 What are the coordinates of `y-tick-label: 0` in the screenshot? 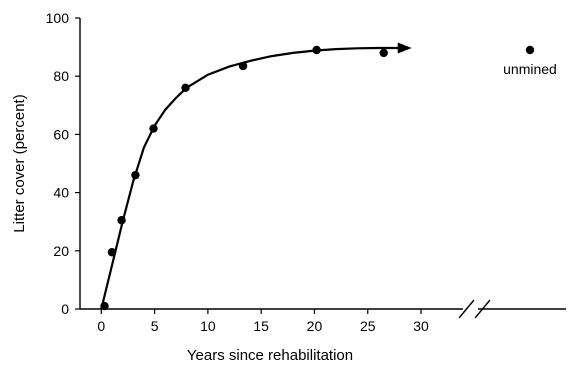 It's located at (65, 309).